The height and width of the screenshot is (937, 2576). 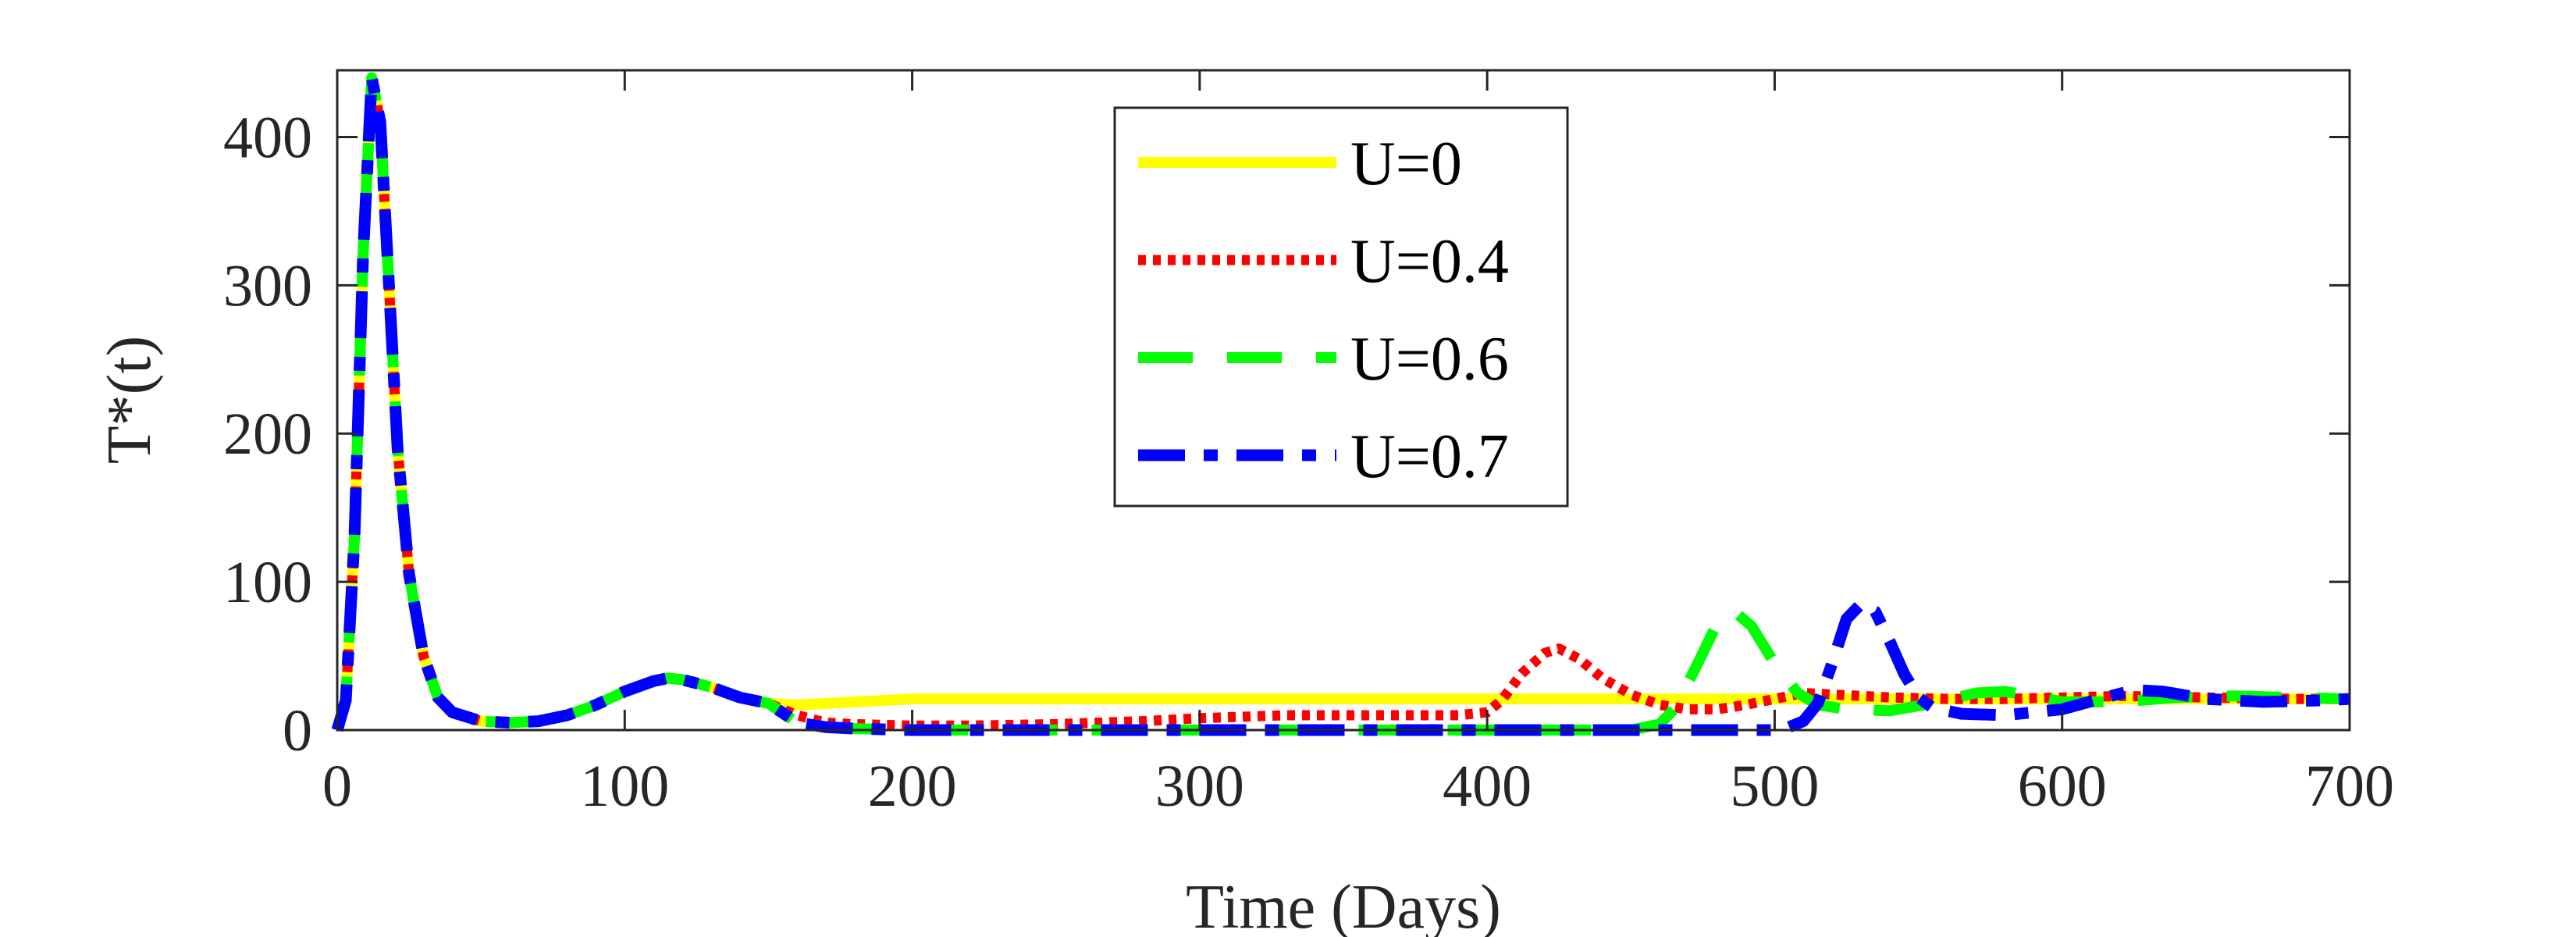 What do you see at coordinates (1429, 456) in the screenshot?
I see `legend-label-4: U=0.7` at bounding box center [1429, 456].